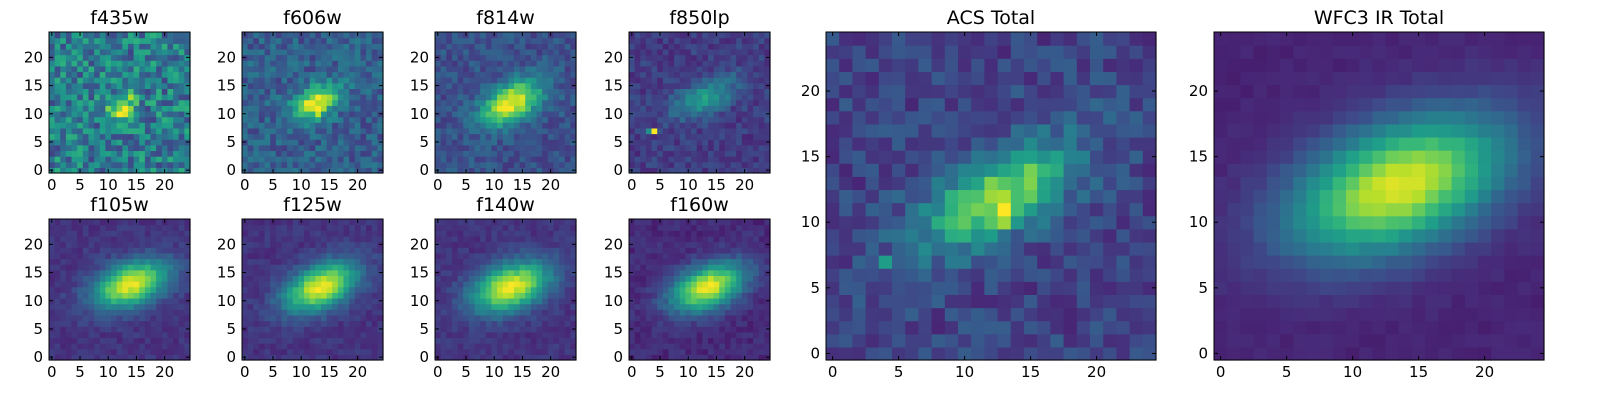  What do you see at coordinates (613, 86) in the screenshot?
I see `y-tick-label: 15` at bounding box center [613, 86].